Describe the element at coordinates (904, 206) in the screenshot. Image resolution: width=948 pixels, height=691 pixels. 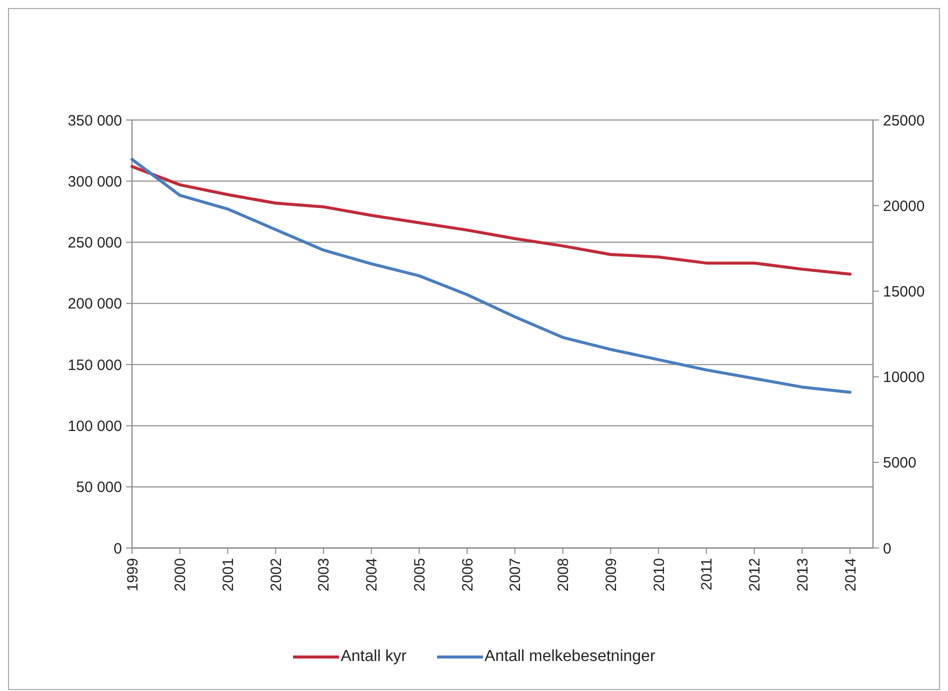
I see `y2-tick-label: 20000` at that location.